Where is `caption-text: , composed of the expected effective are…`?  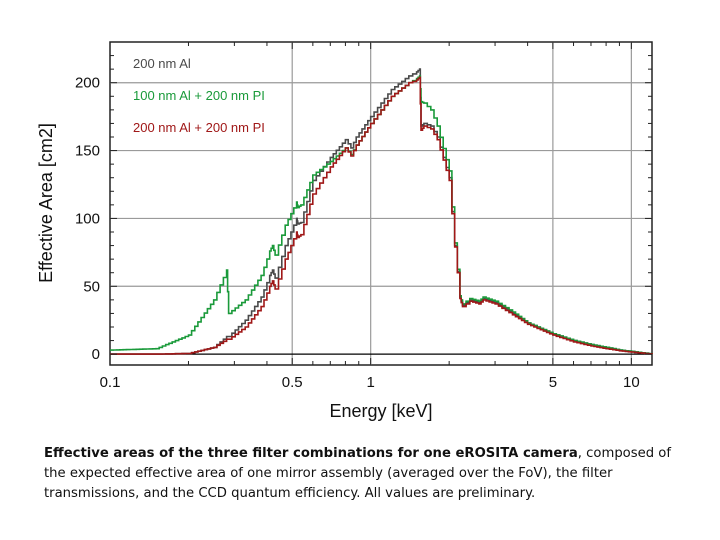 caption-text: , composed of the expected effective are… is located at coordinates (358, 473).